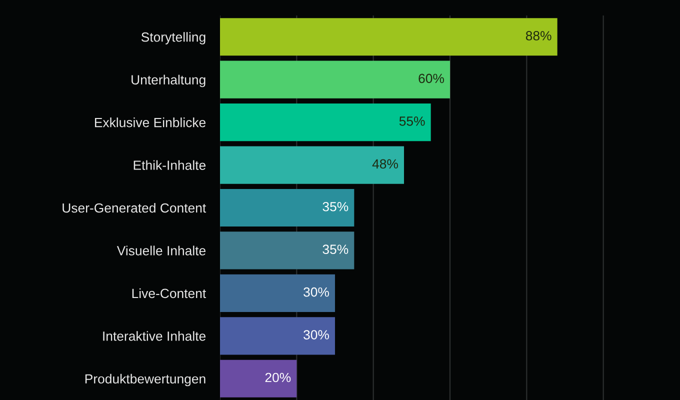 Image resolution: width=680 pixels, height=400 pixels. What do you see at coordinates (539, 35) in the screenshot?
I see `data-label: 88%` at bounding box center [539, 35].